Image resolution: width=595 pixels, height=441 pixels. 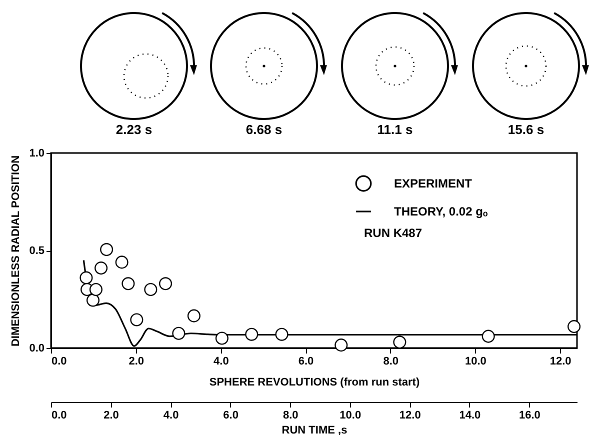 What do you see at coordinates (393, 233) in the screenshot?
I see `annotation: RUN K487` at bounding box center [393, 233].